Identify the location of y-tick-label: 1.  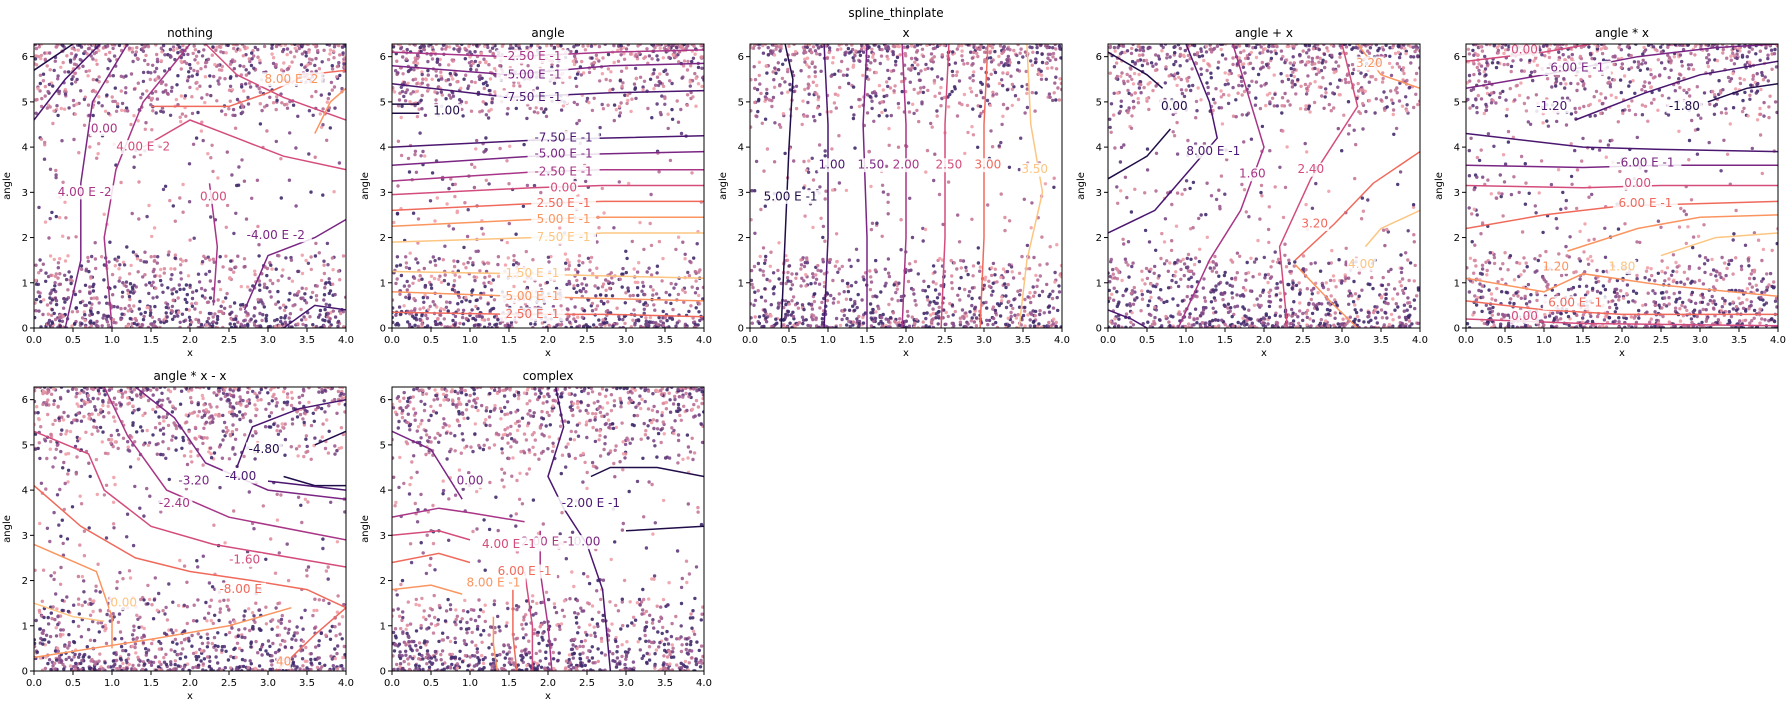
(741, 283).